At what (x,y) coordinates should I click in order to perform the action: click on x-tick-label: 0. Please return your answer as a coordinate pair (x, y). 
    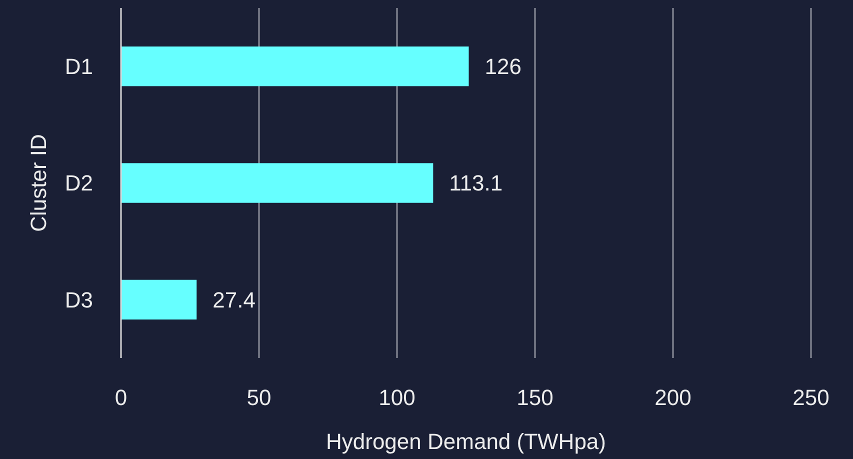
    Looking at the image, I should click on (121, 397).